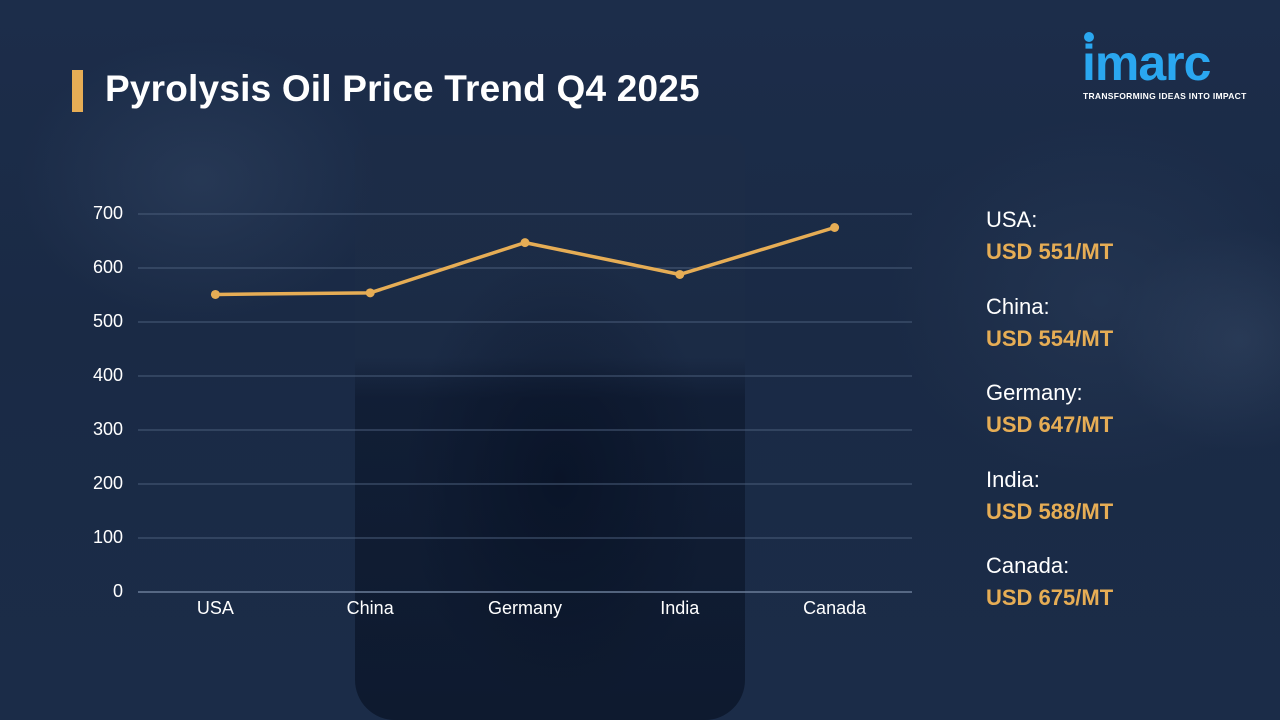 This screenshot has width=1280, height=720. I want to click on x-tick-label: Canada, so click(835, 608).